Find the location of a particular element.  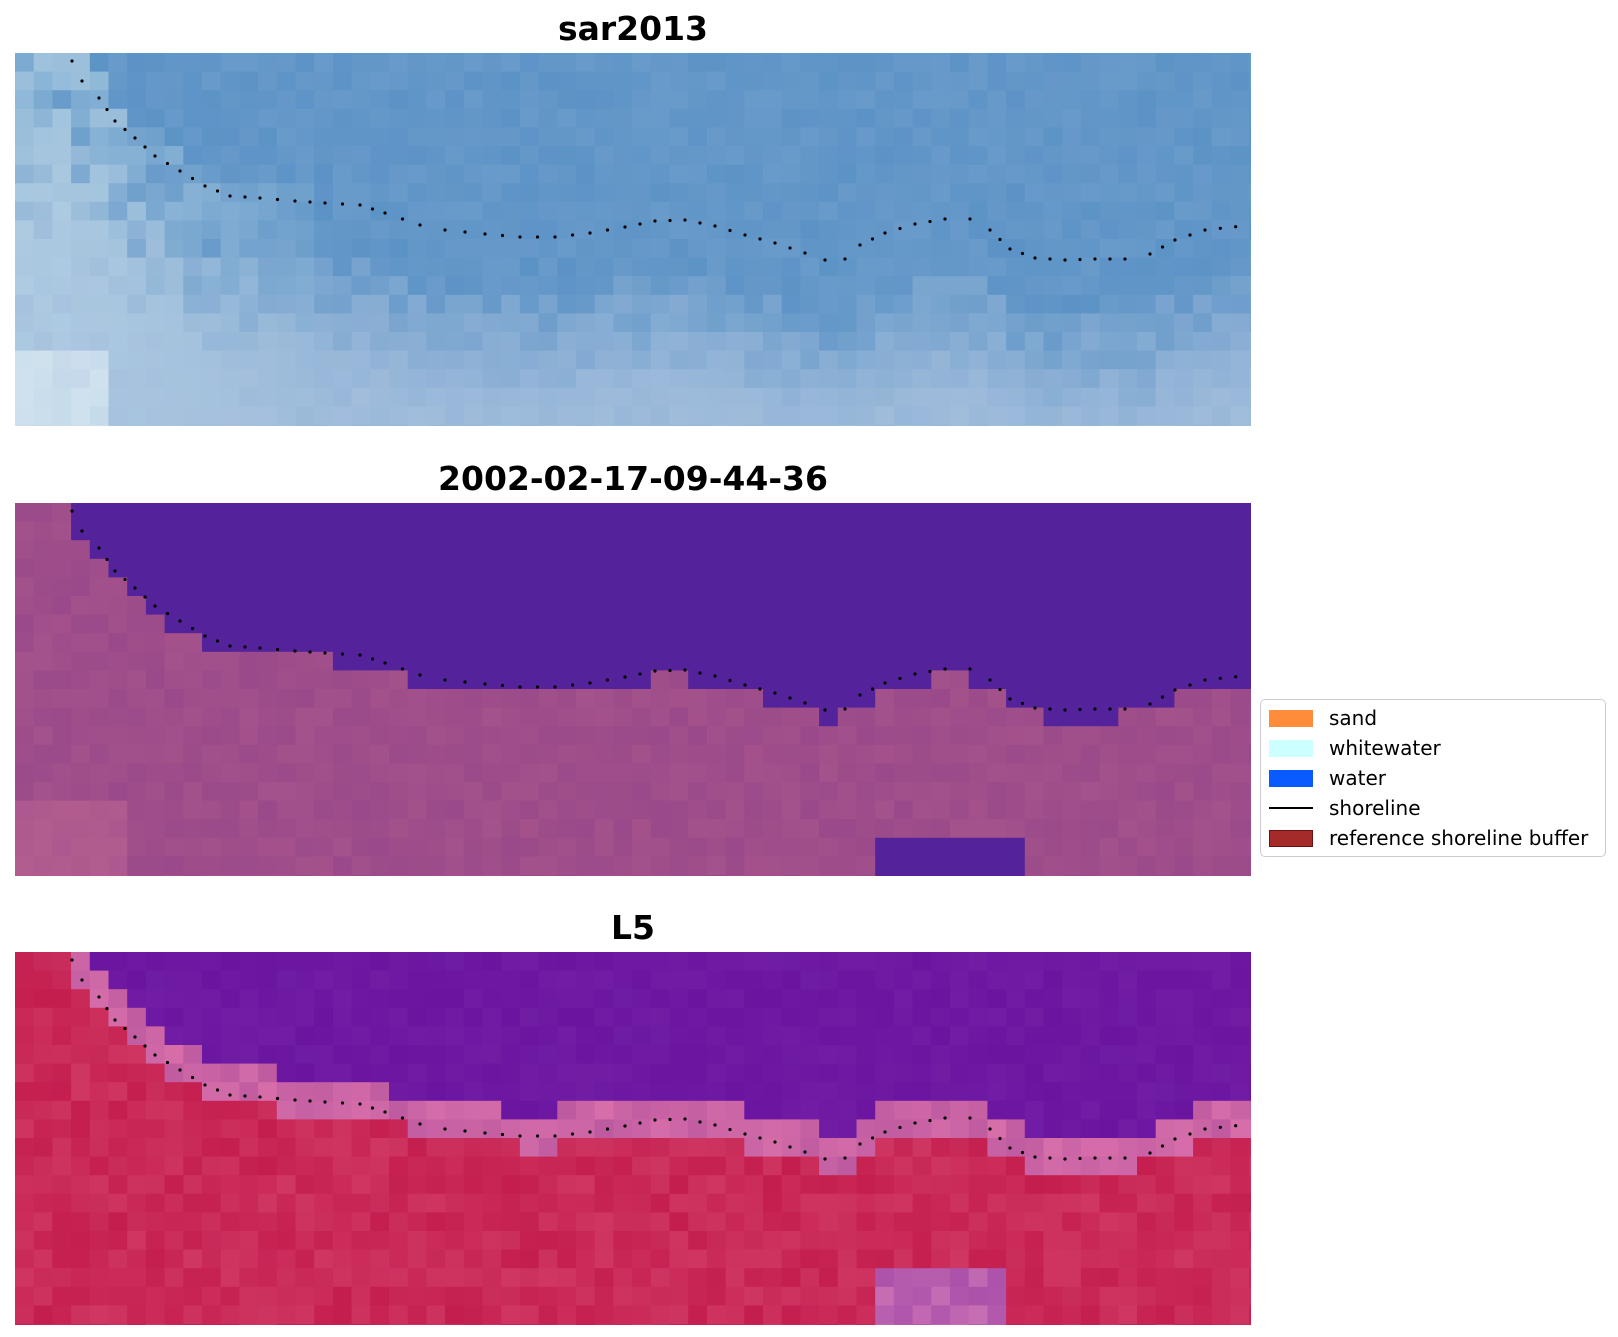

panel-title-1: sar2013 is located at coordinates (633, 28).